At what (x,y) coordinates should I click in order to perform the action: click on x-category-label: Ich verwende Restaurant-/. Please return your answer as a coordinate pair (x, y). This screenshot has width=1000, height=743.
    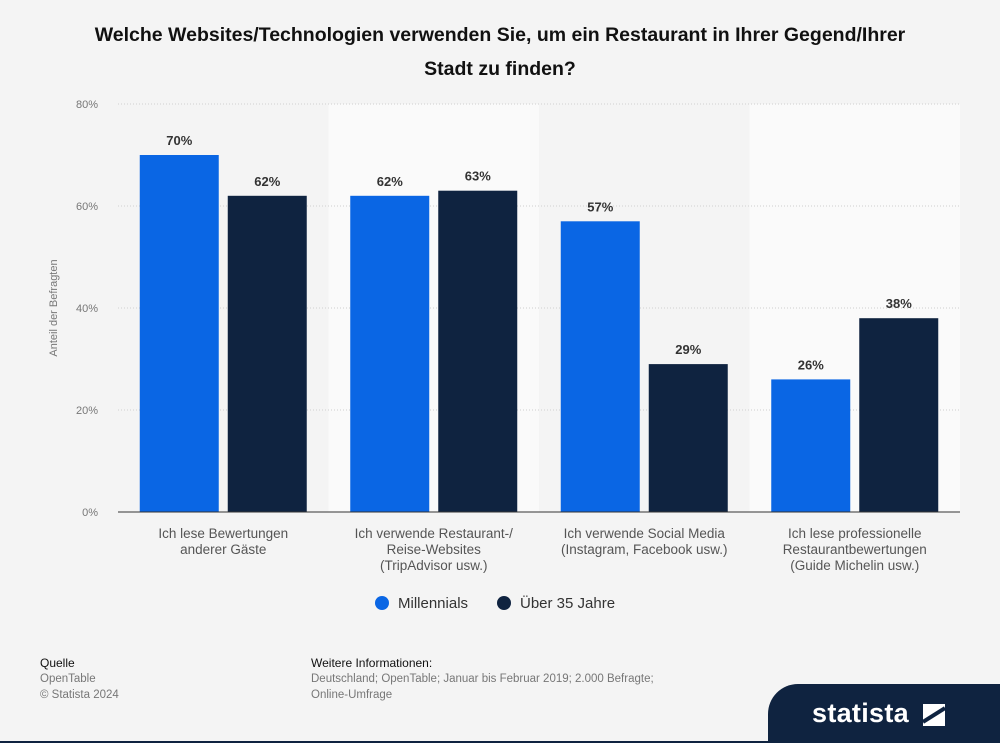
    Looking at the image, I should click on (434, 533).